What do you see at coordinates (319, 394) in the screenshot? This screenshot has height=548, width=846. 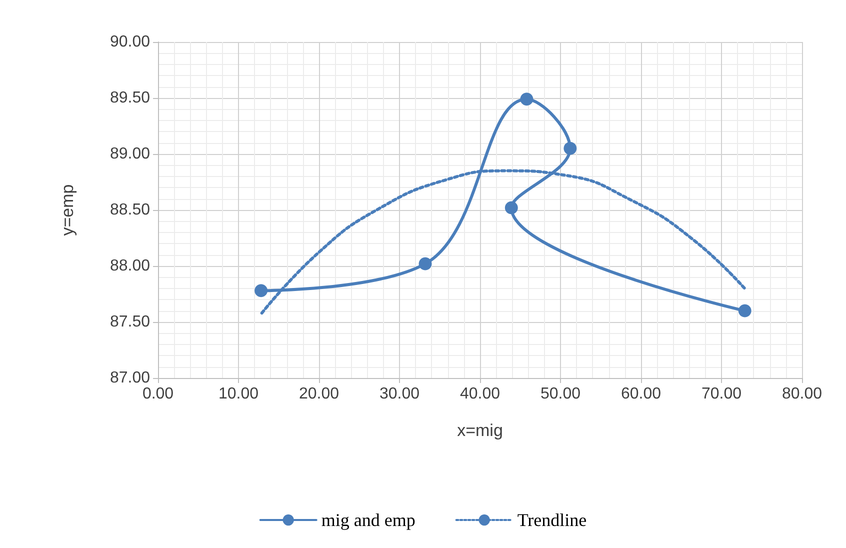 I see `x-tick-label: 20.00` at bounding box center [319, 394].